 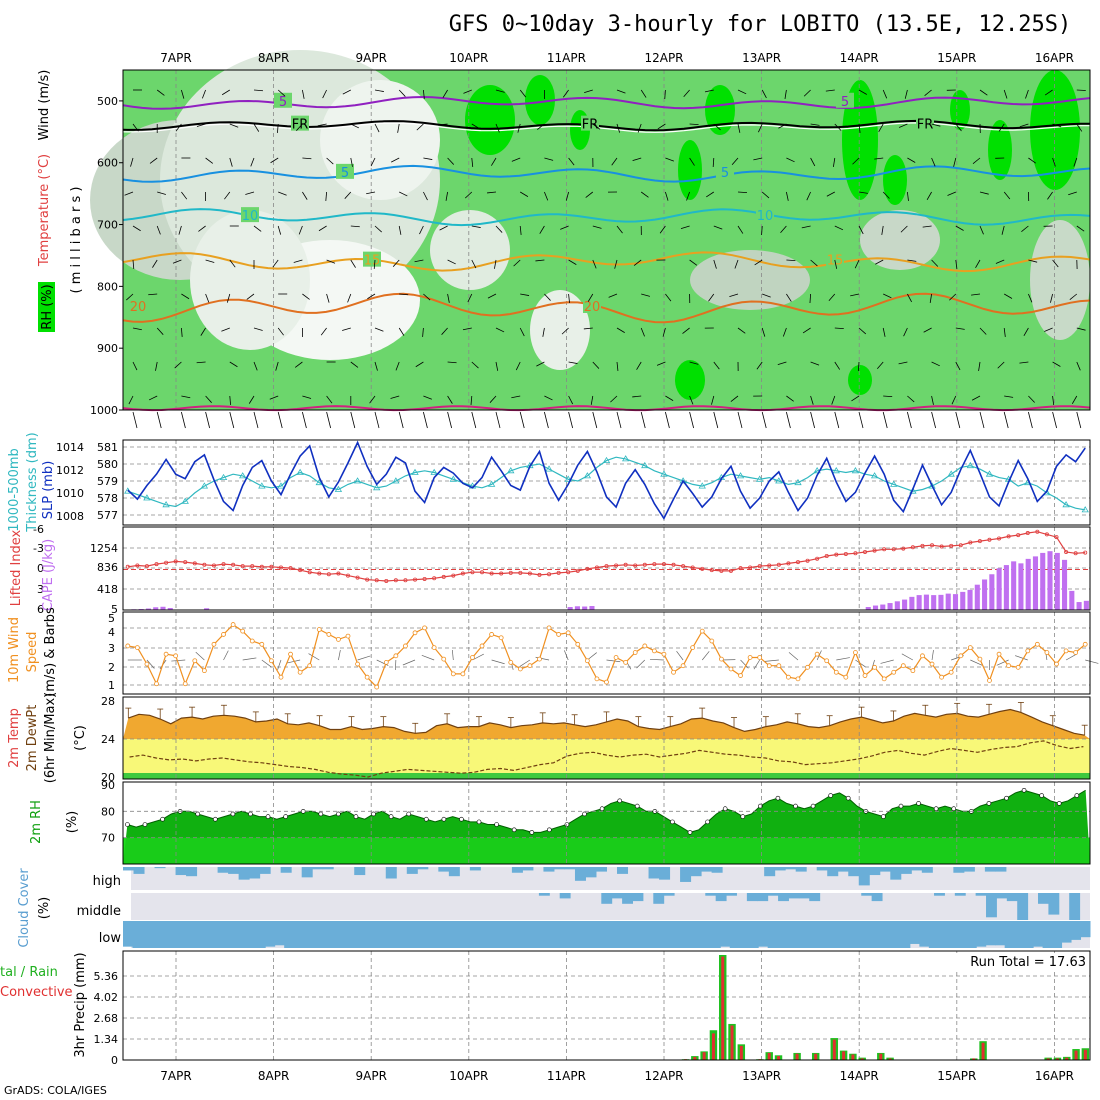 What do you see at coordinates (107, 515) in the screenshot?
I see `y-tick-left: 577` at bounding box center [107, 515].